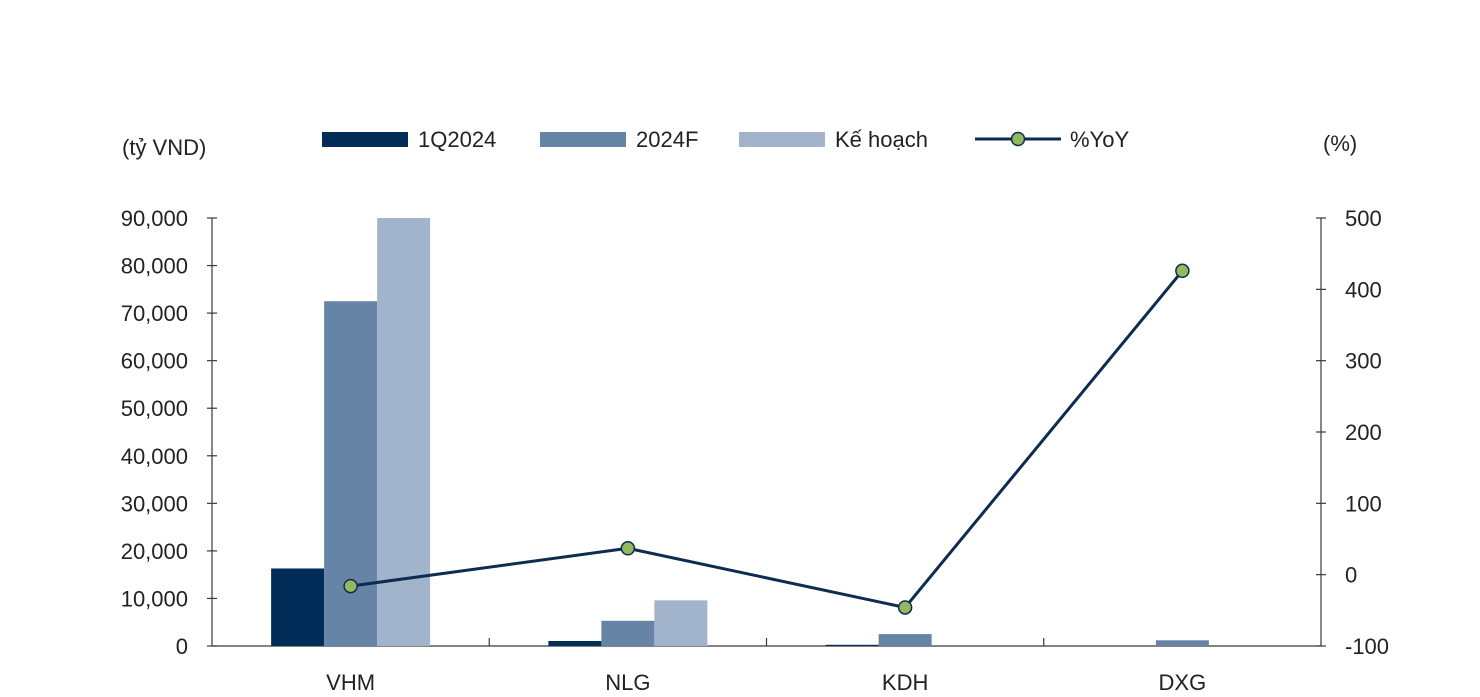 This screenshot has height=697, width=1480. Describe the element at coordinates (457, 139) in the screenshot. I see `legend-label-1q2024: 1Q2024` at that location.